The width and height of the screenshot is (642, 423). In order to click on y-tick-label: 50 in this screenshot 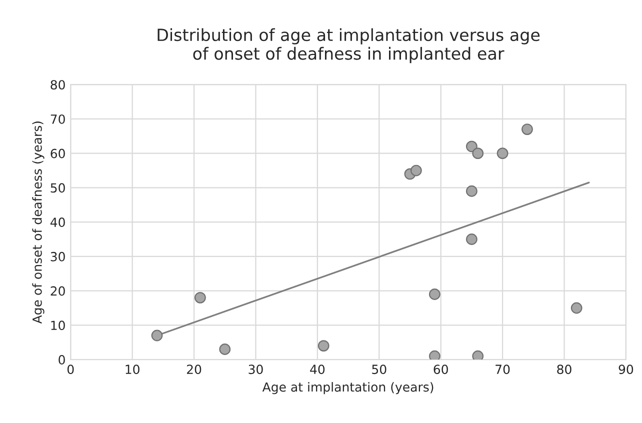, I will do `click(57, 188)`.